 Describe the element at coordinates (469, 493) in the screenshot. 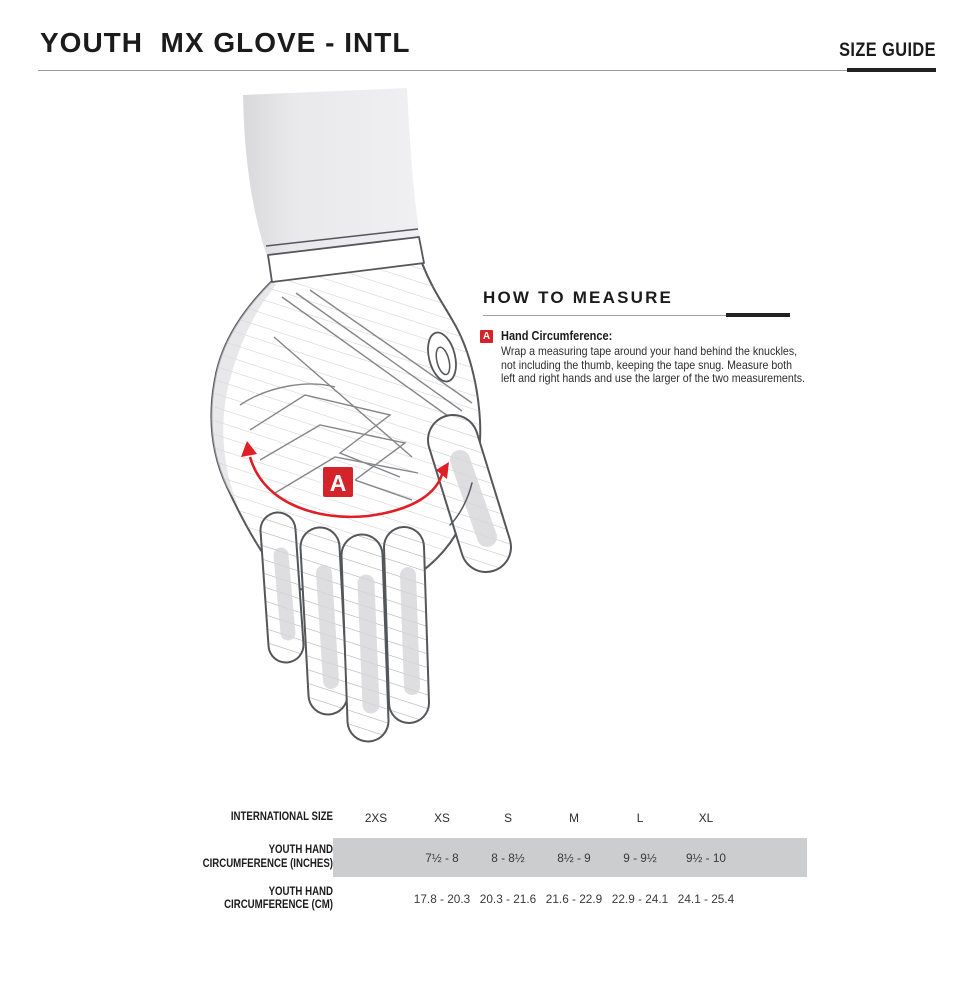

I see `glove-thumb` at that location.